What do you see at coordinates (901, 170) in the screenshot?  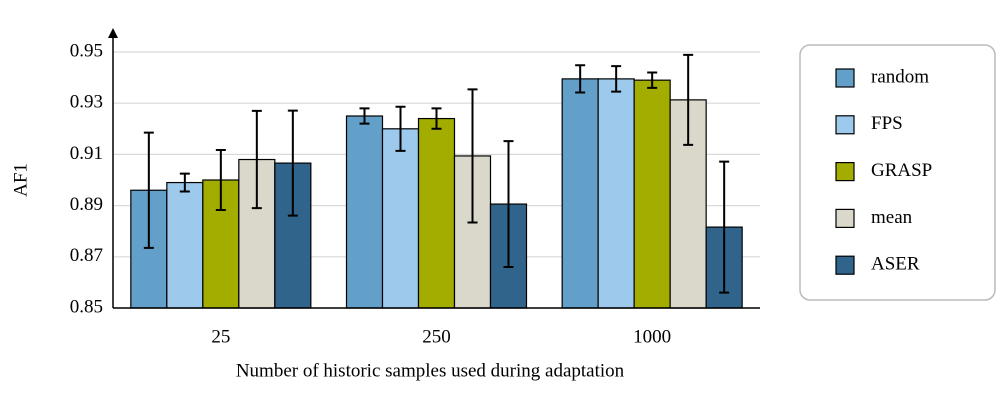 I see `legend-label: GRASP` at bounding box center [901, 170].